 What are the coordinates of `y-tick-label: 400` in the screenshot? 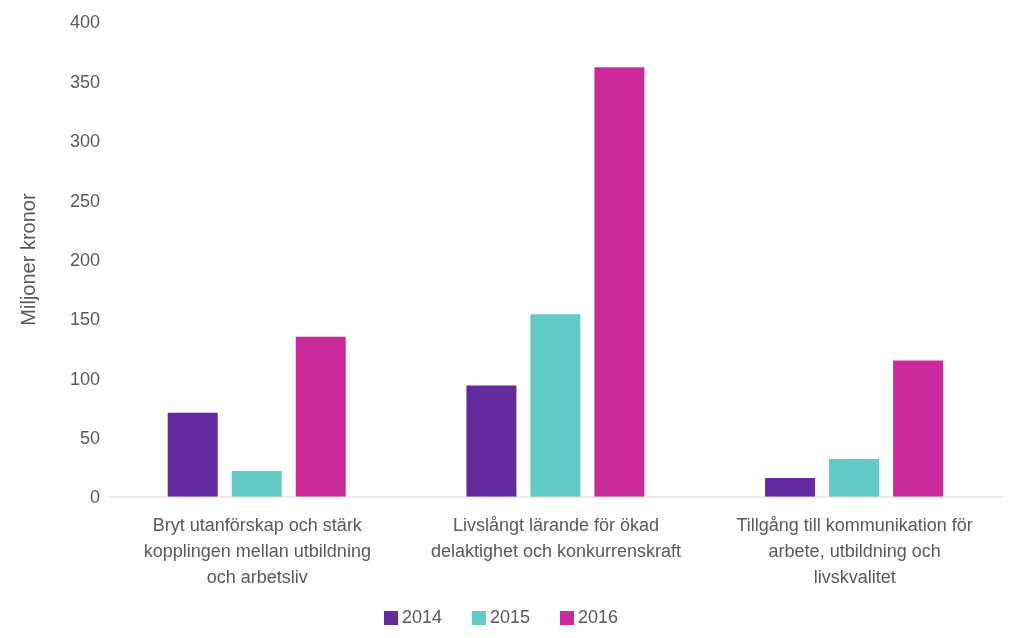 It's located at (84, 22).